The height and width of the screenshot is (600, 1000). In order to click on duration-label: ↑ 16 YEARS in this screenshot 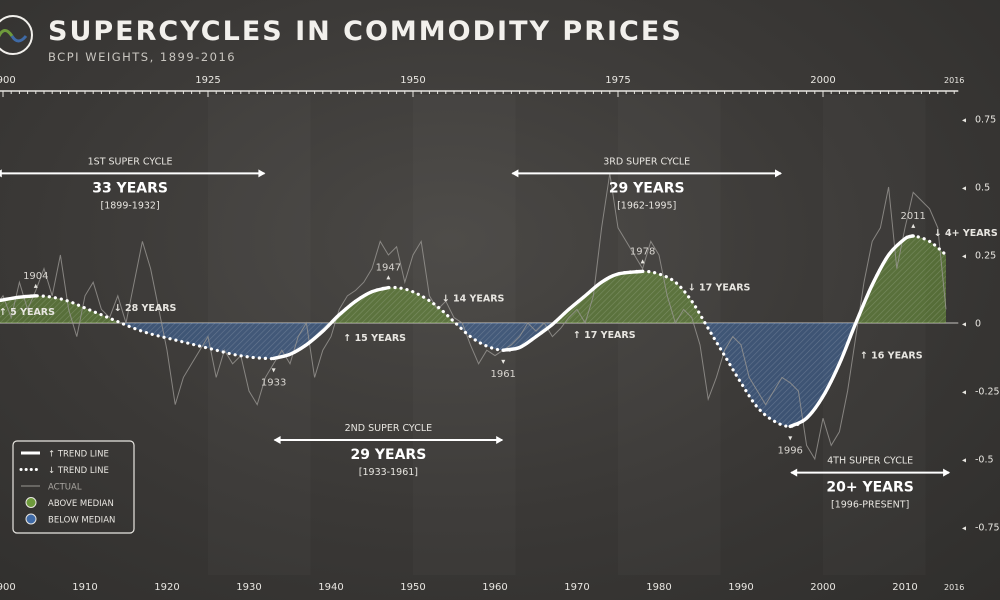, I will do `click(891, 356)`.